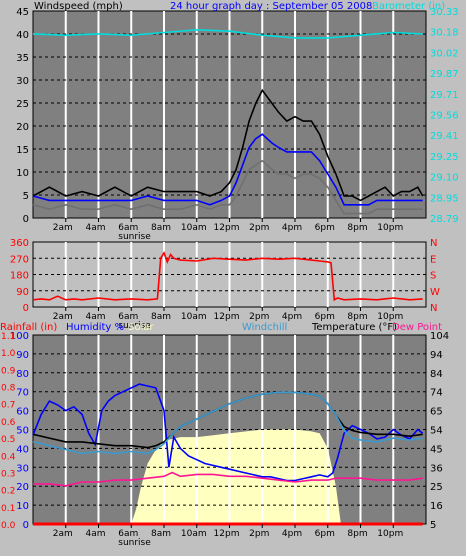  What do you see at coordinates (444, 53) in the screenshot?
I see `right-tick-label: 30.02` at bounding box center [444, 53].